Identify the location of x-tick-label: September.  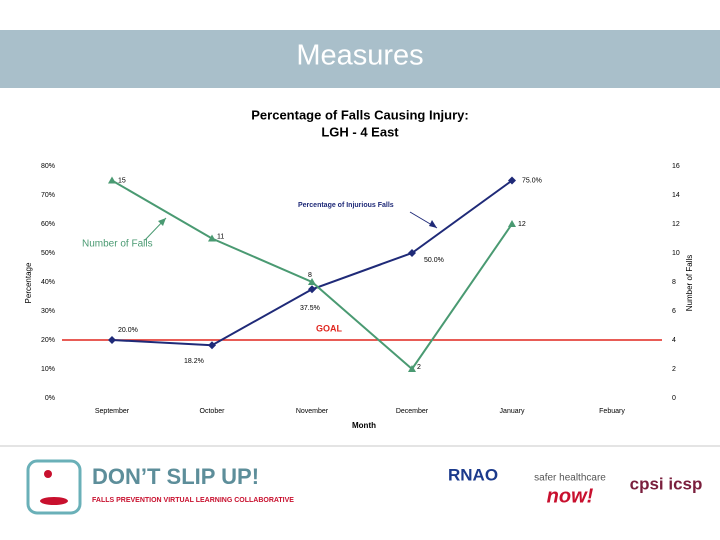
(112, 411).